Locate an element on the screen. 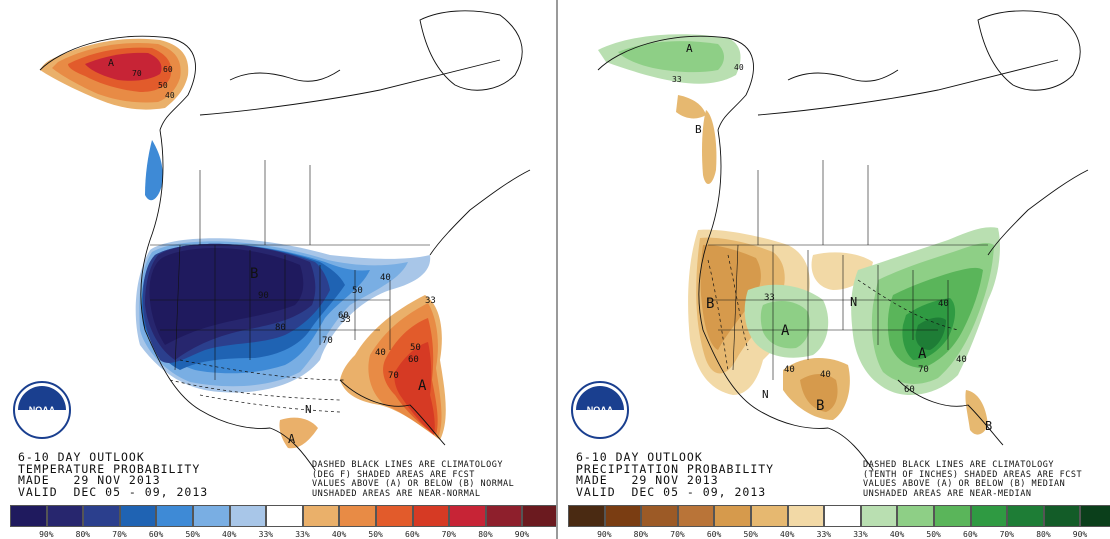 The height and width of the screenshot is (539, 1110). precipitation-legend-label: 50% is located at coordinates (750, 534).